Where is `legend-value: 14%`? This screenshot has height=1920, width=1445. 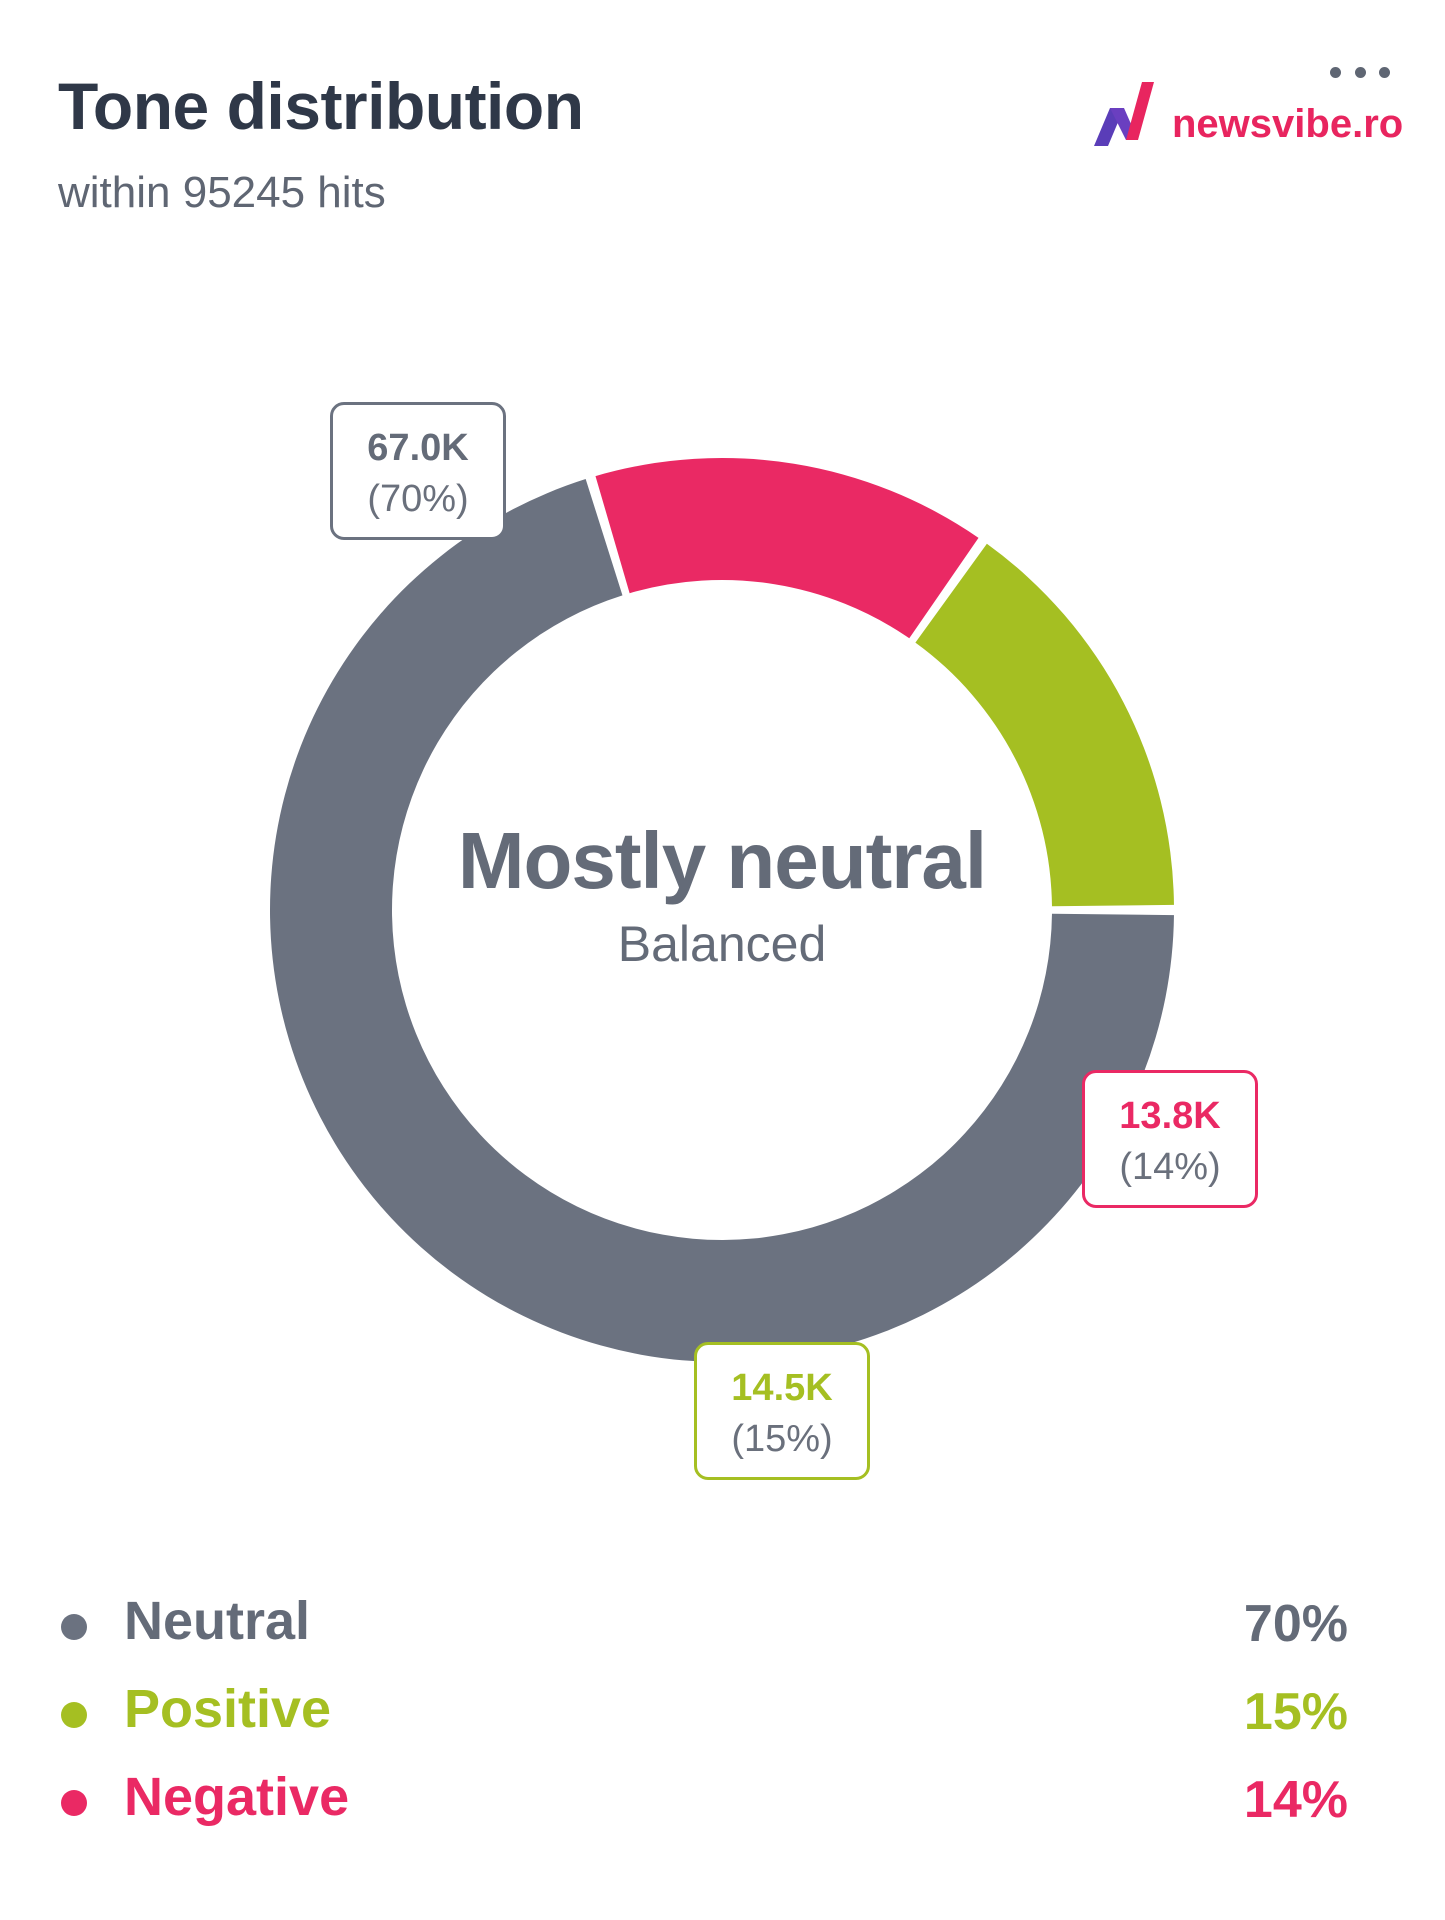
legend-value: 14% is located at coordinates (1295, 1800).